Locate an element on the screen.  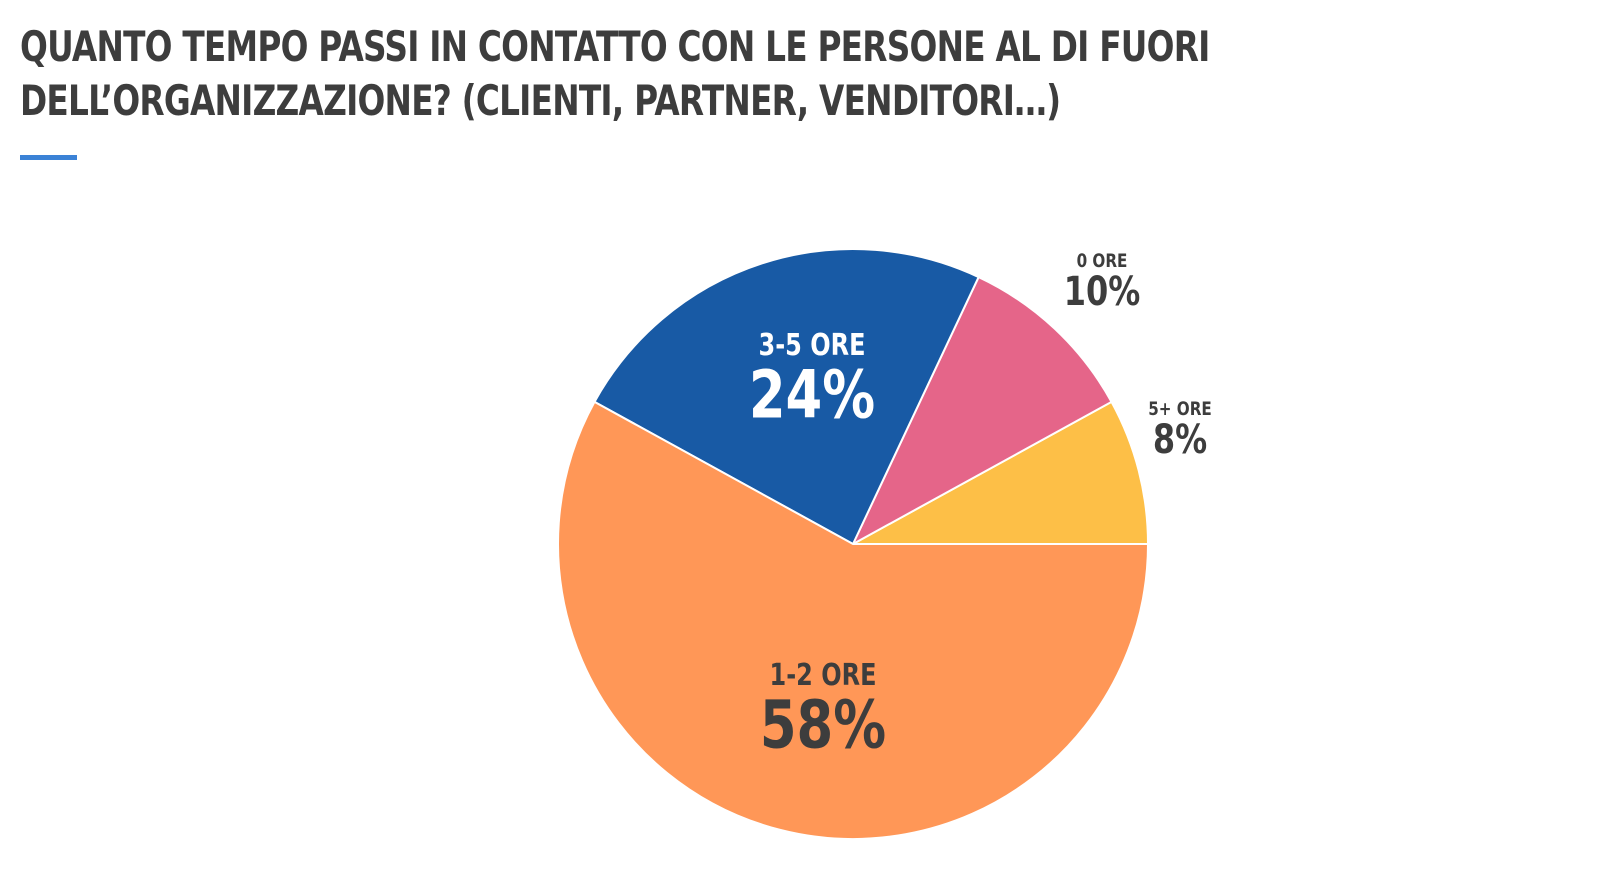
slice-category-label-1-2-ore: 1-2 ORE is located at coordinates (823, 675).